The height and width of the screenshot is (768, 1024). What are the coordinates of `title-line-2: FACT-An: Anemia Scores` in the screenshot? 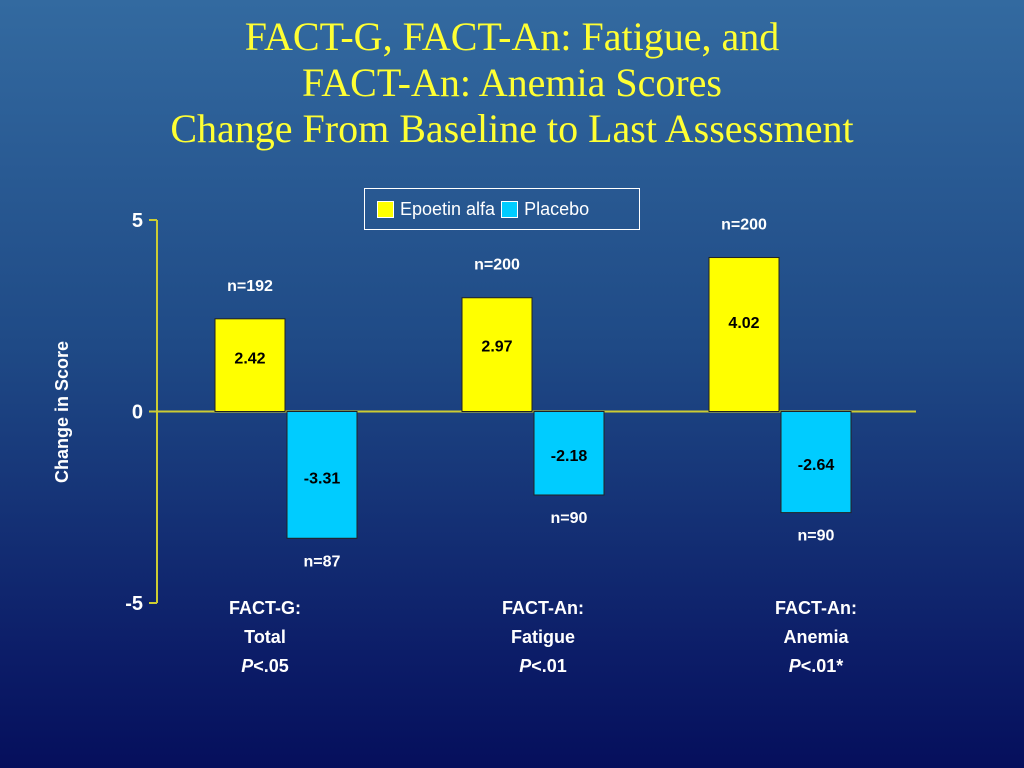 It's located at (512, 82).